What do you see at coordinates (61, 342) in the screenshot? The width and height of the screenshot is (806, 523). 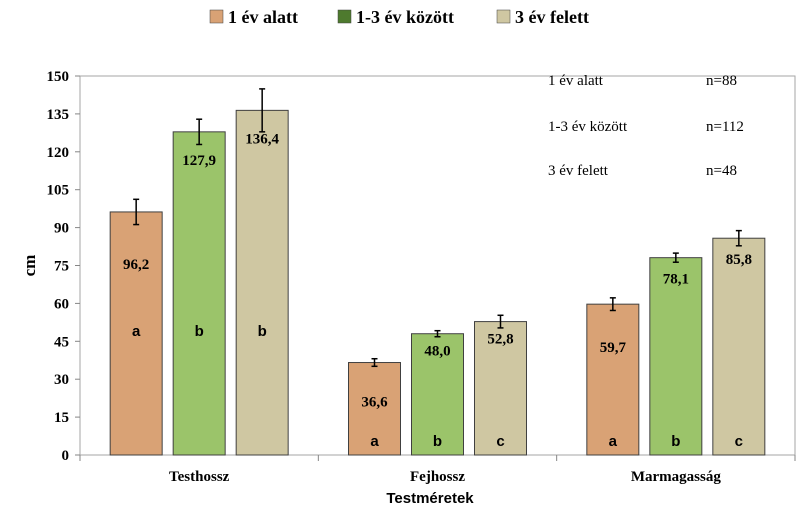 I see `y-tick-label: 45` at bounding box center [61, 342].